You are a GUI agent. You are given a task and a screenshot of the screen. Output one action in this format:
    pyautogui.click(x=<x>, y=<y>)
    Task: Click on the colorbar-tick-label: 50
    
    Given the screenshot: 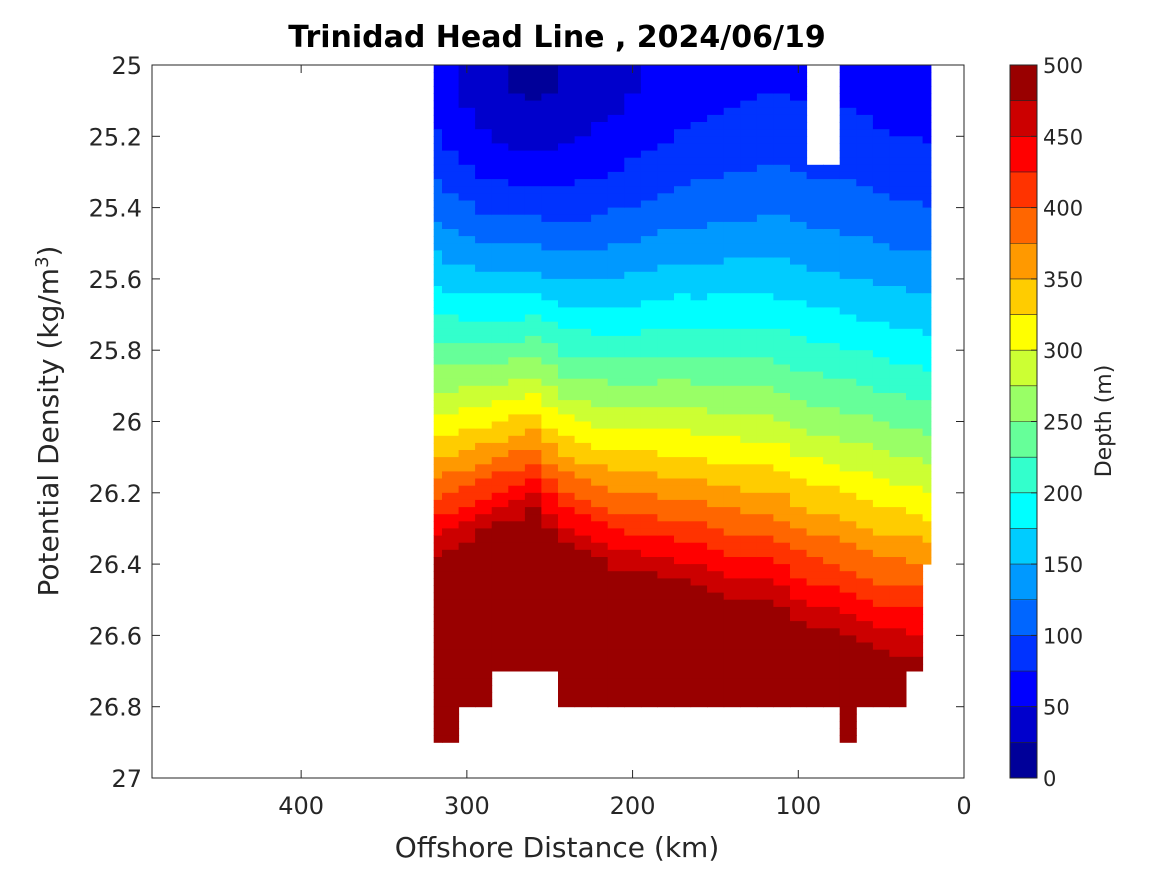 What is the action you would take?
    pyautogui.click(x=1056, y=708)
    